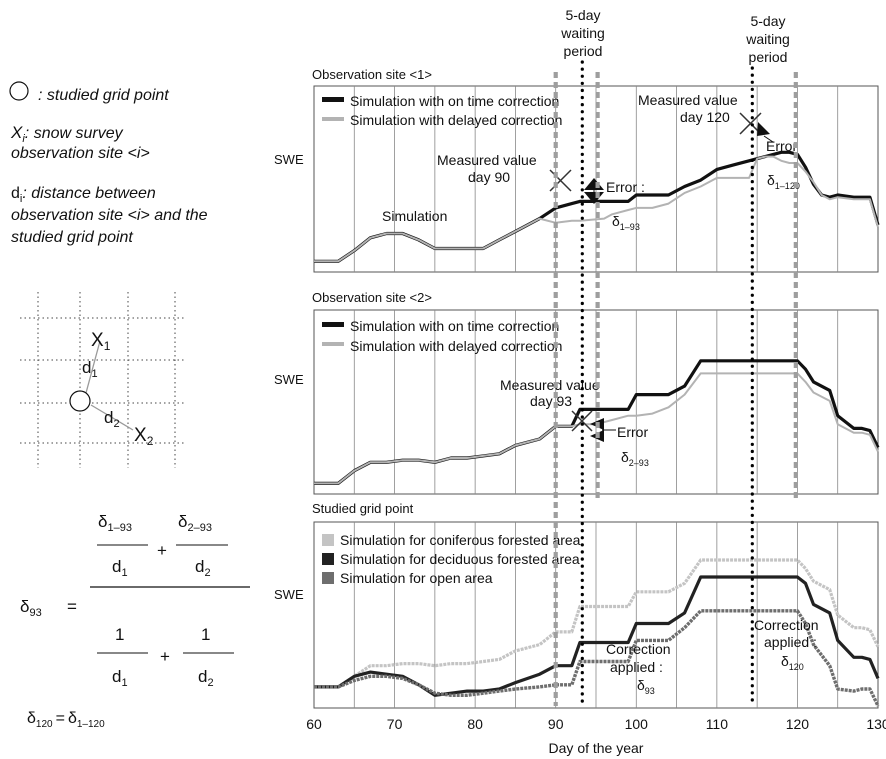 The image size is (886, 759). Describe the element at coordinates (289, 594) in the screenshot. I see `panel-3-ylabel: SWE` at that location.